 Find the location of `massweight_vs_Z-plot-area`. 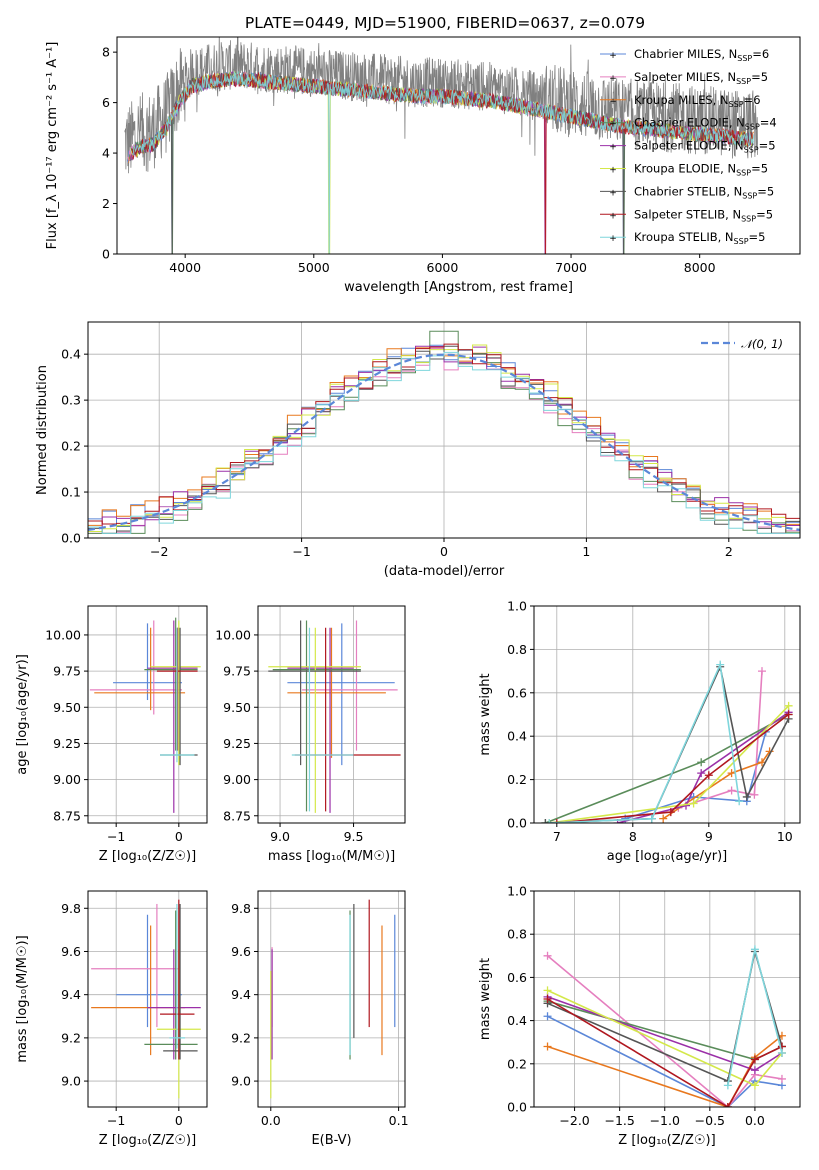

massweight_vs_Z-plot-area is located at coordinates (664, 1026).